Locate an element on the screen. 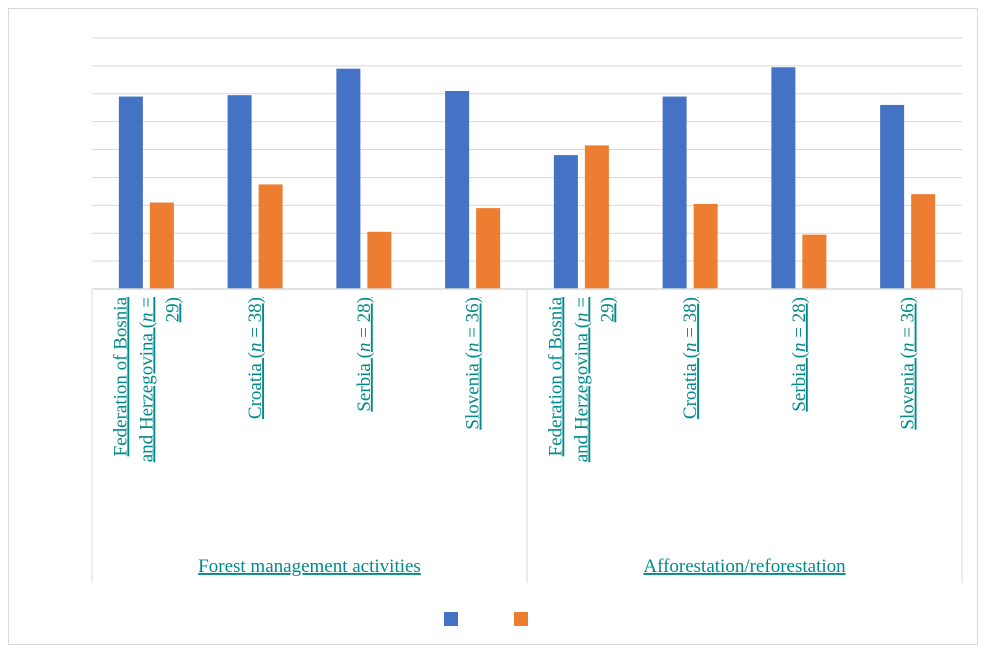  legend is located at coordinates (486, 619).